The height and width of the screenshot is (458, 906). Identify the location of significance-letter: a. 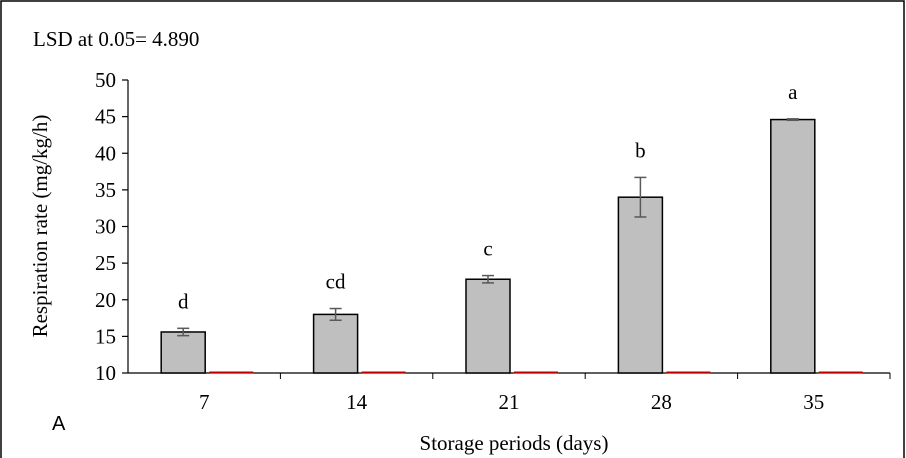
(793, 92).